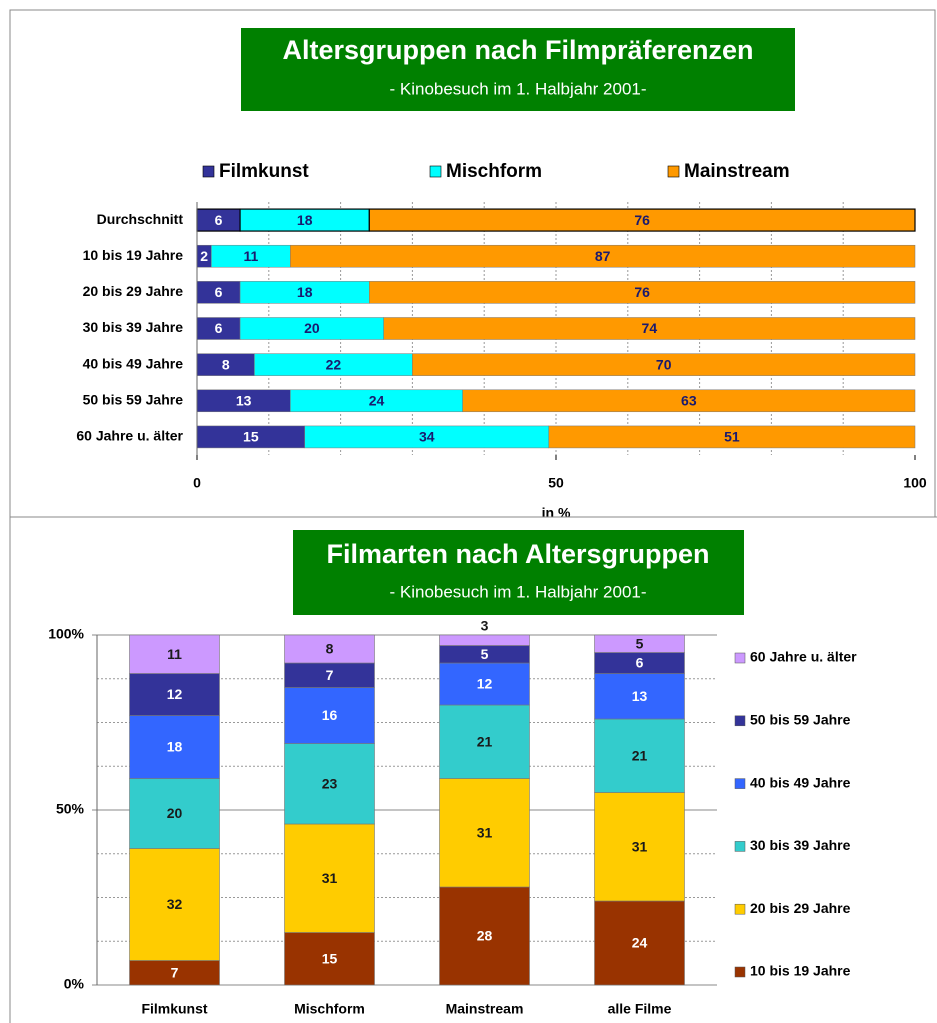  I want to click on legend-label: Mainstream, so click(737, 171).